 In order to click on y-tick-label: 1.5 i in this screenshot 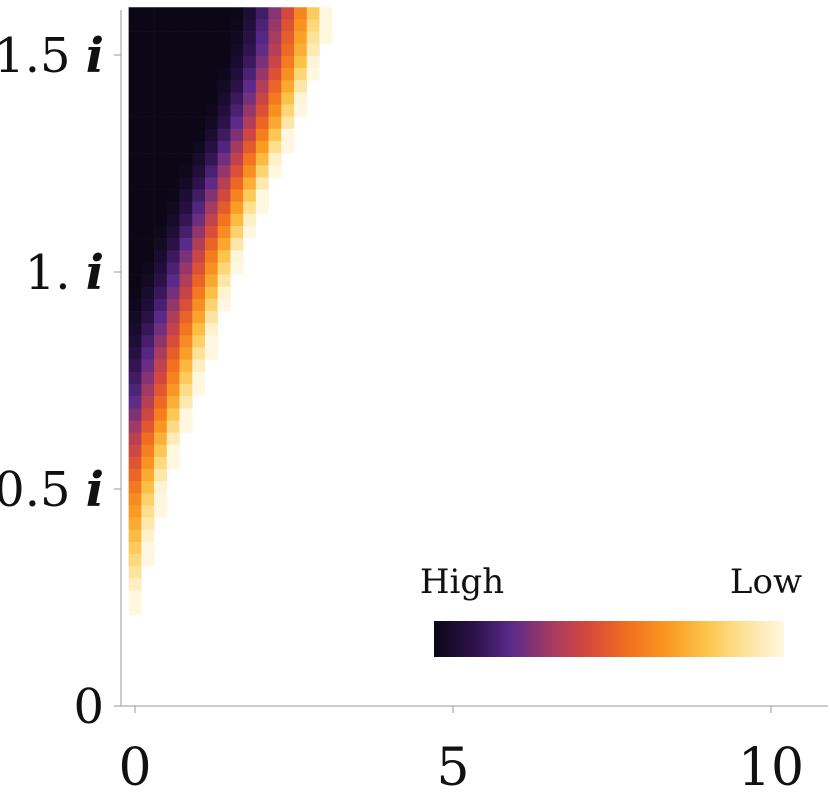, I will do `click(52, 56)`.